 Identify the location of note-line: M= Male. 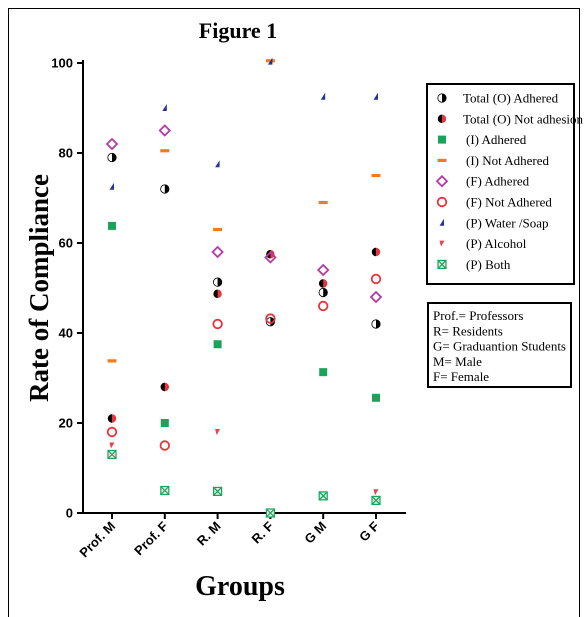
(457, 361).